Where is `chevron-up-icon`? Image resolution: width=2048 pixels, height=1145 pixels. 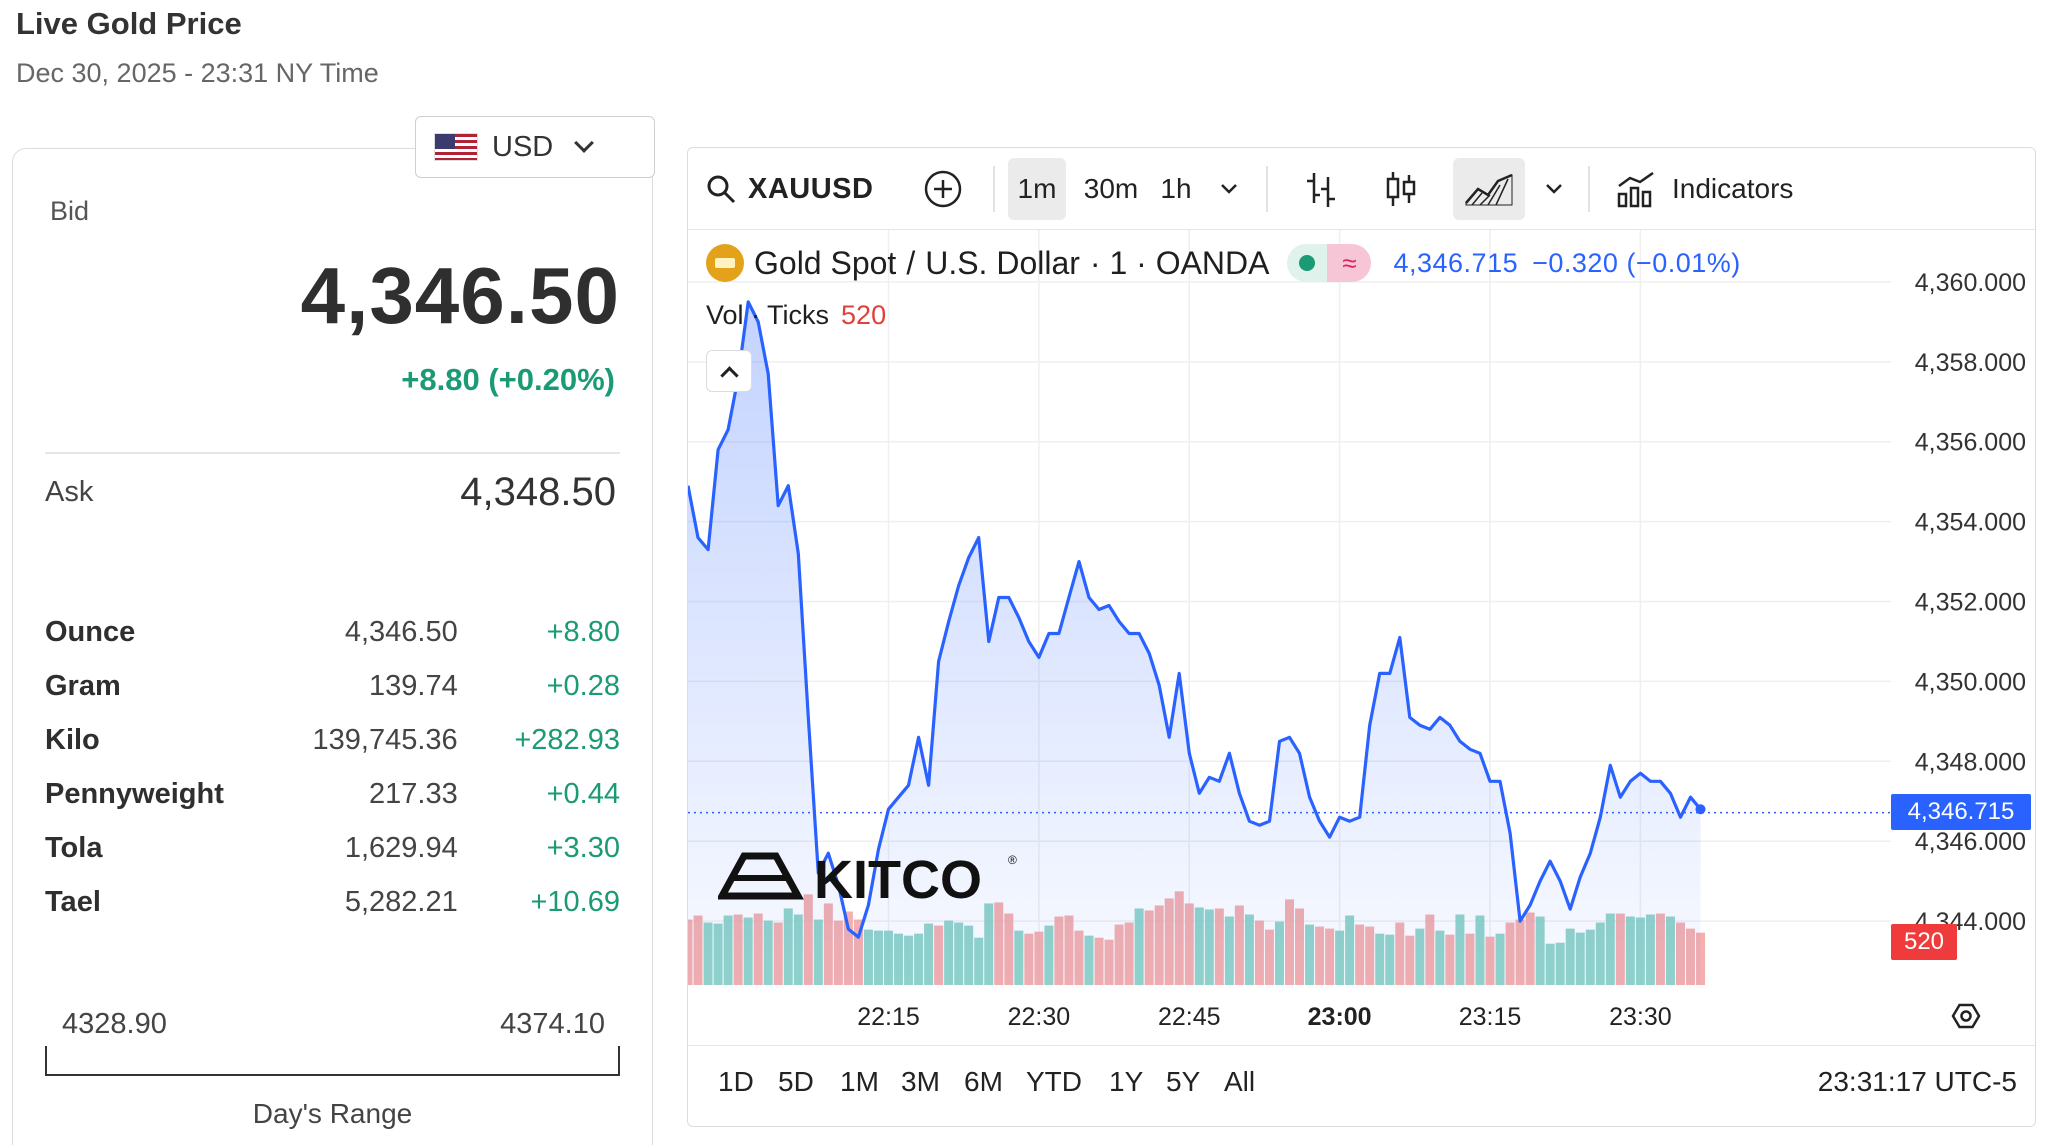 chevron-up-icon is located at coordinates (729, 375).